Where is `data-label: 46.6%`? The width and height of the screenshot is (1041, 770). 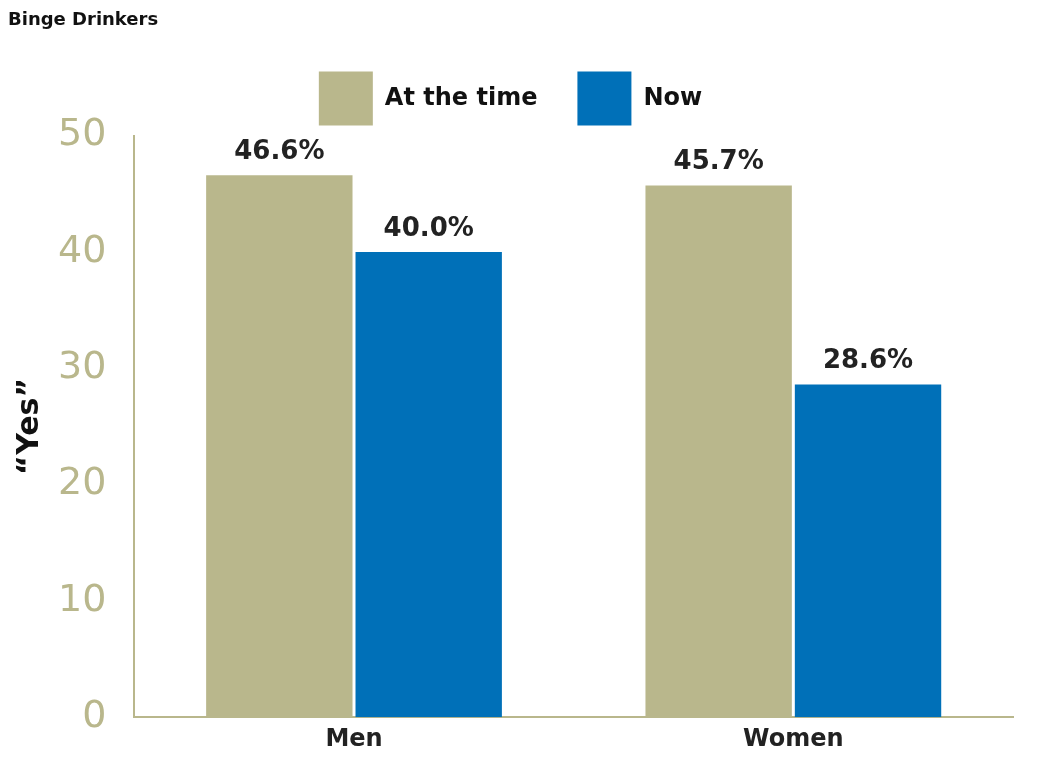
data-label: 46.6% is located at coordinates (279, 149).